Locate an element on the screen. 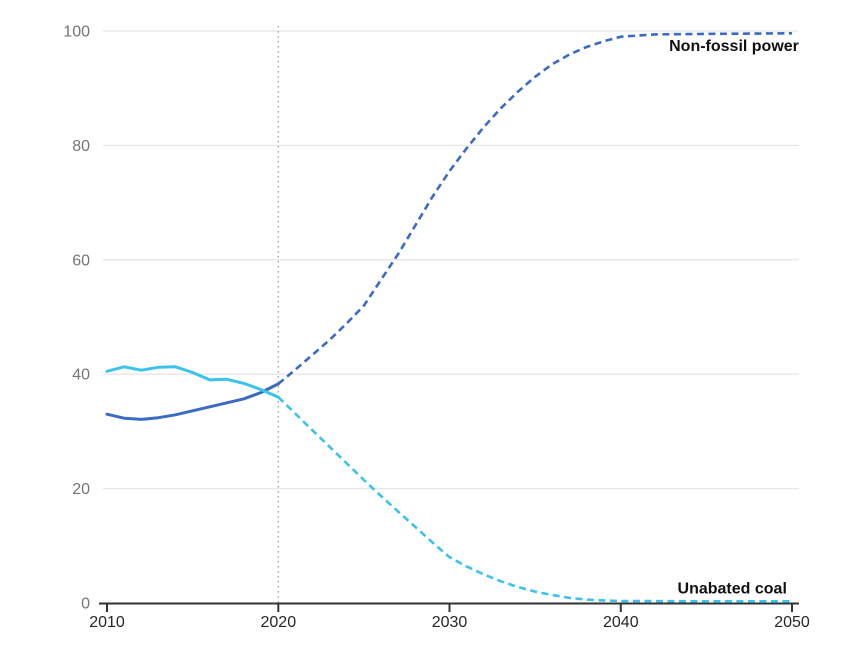  y-tick-label-20: 20 is located at coordinates (81, 489).